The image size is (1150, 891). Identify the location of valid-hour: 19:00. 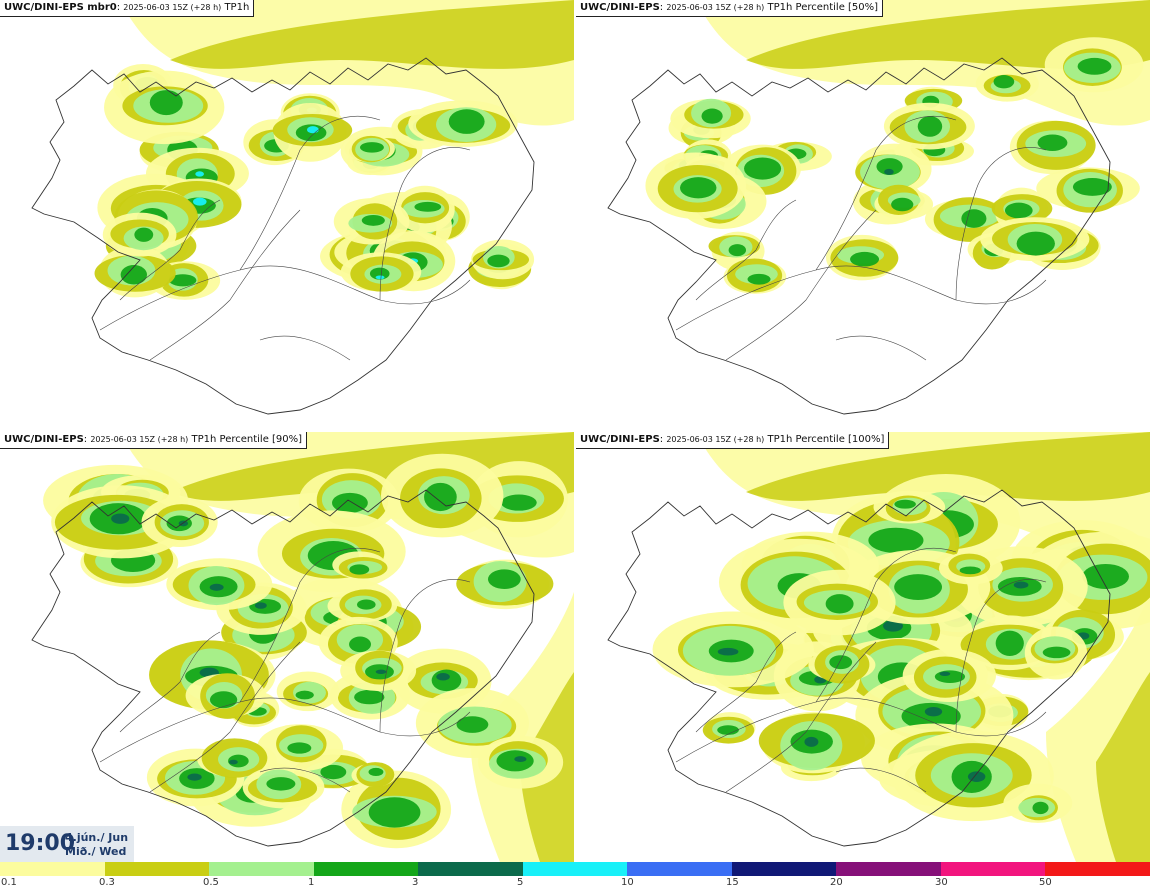
(40, 843).